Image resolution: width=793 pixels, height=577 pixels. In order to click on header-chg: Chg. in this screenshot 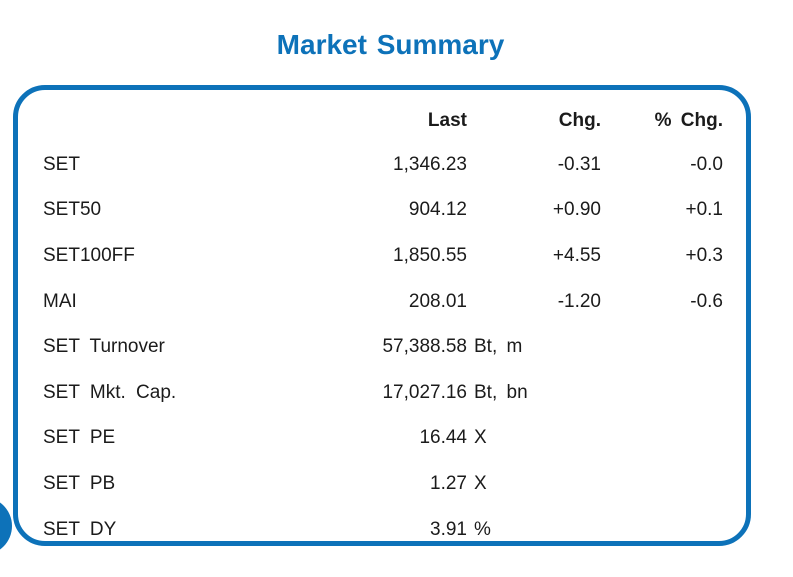, I will do `click(579, 120)`.